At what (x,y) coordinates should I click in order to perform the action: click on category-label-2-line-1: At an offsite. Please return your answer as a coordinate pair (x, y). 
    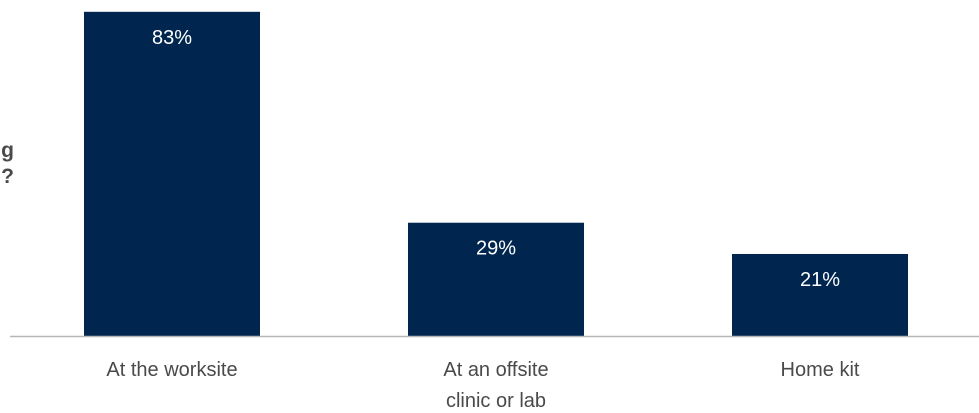
    Looking at the image, I should click on (495, 370).